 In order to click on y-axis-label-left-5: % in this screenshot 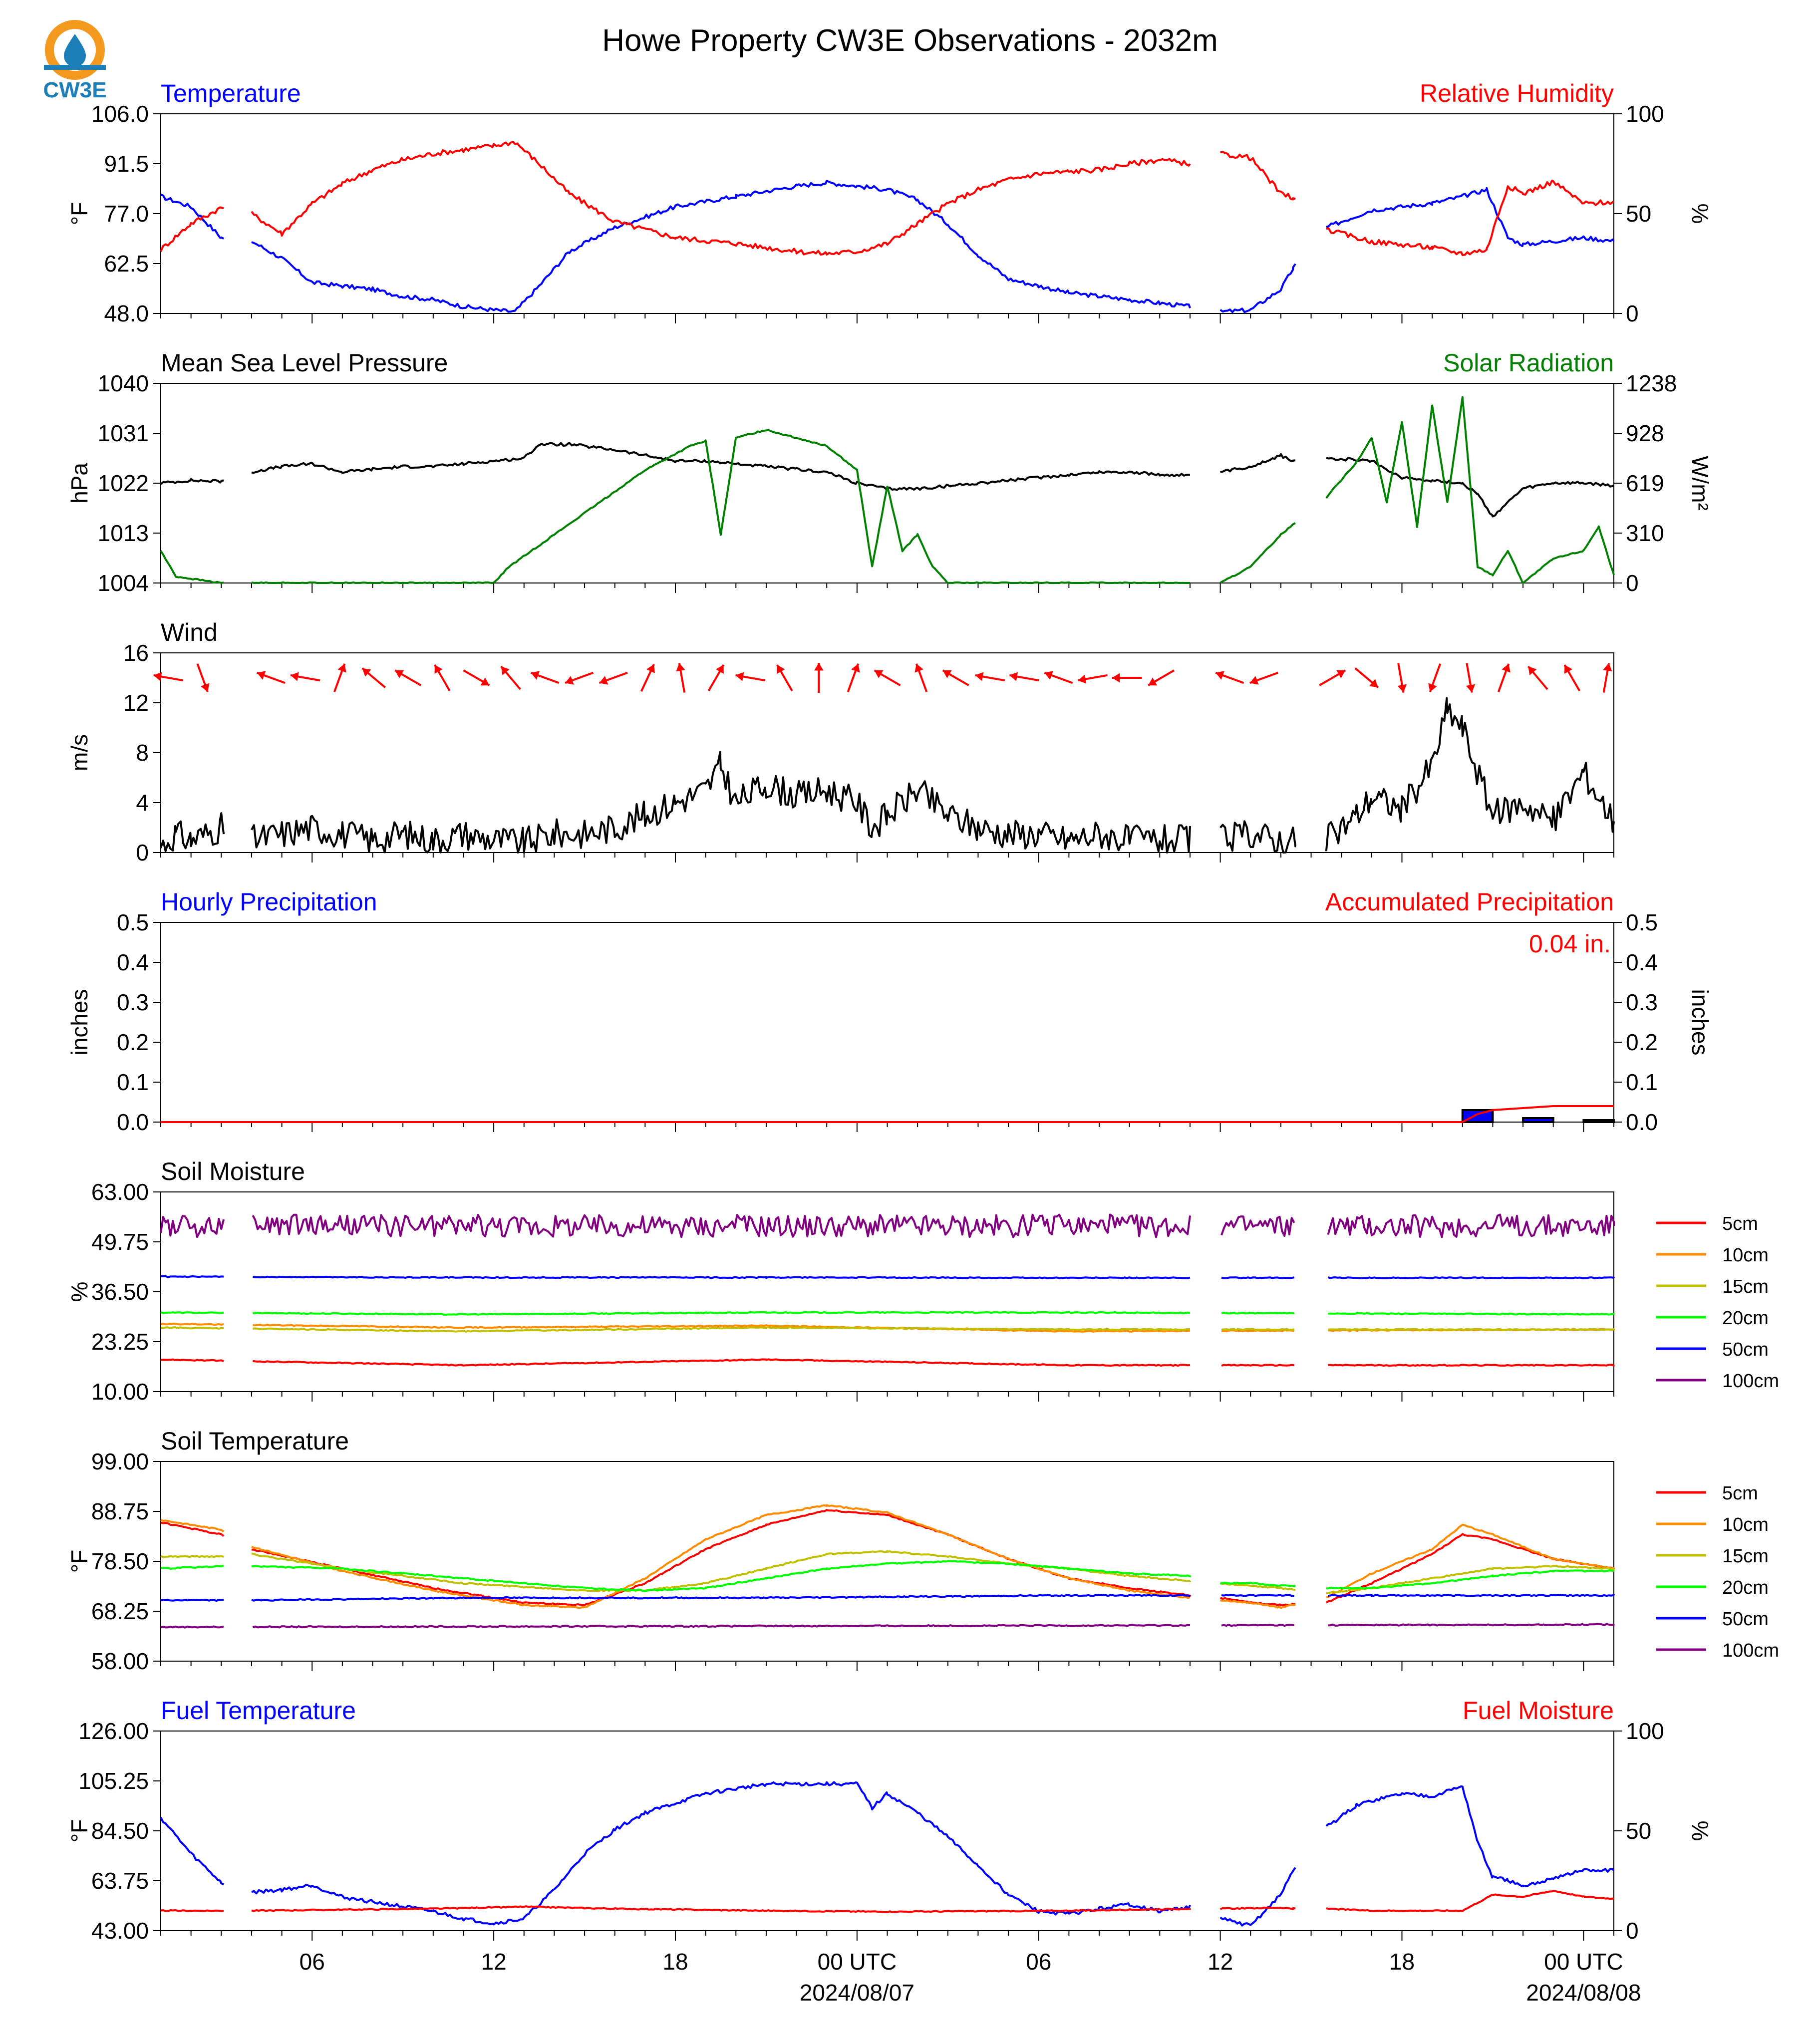, I will do `click(79, 1292)`.